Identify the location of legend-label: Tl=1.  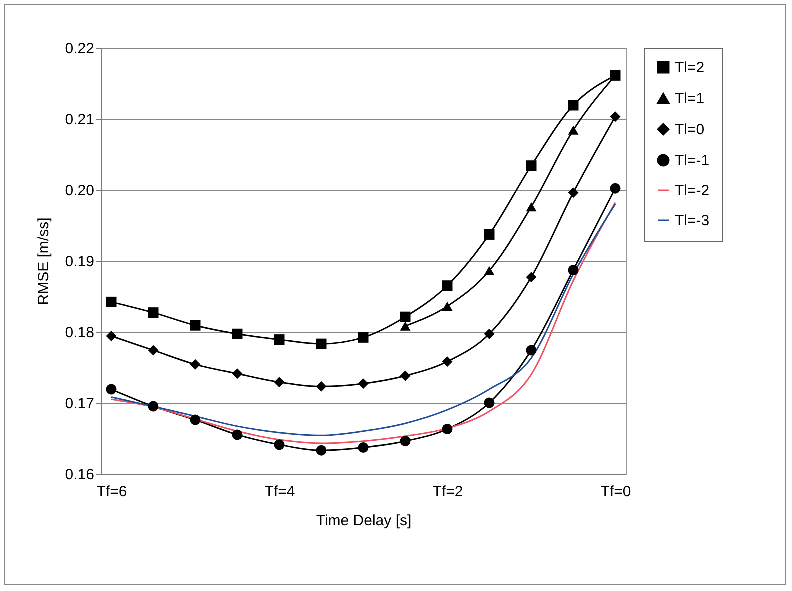
(690, 99).